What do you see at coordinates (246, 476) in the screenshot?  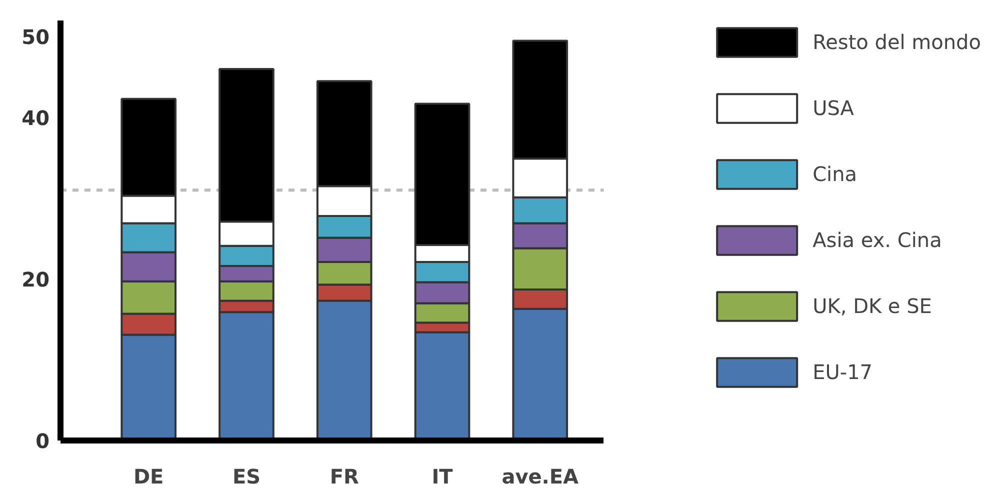 I see `x-tick-label: ES` at bounding box center [246, 476].